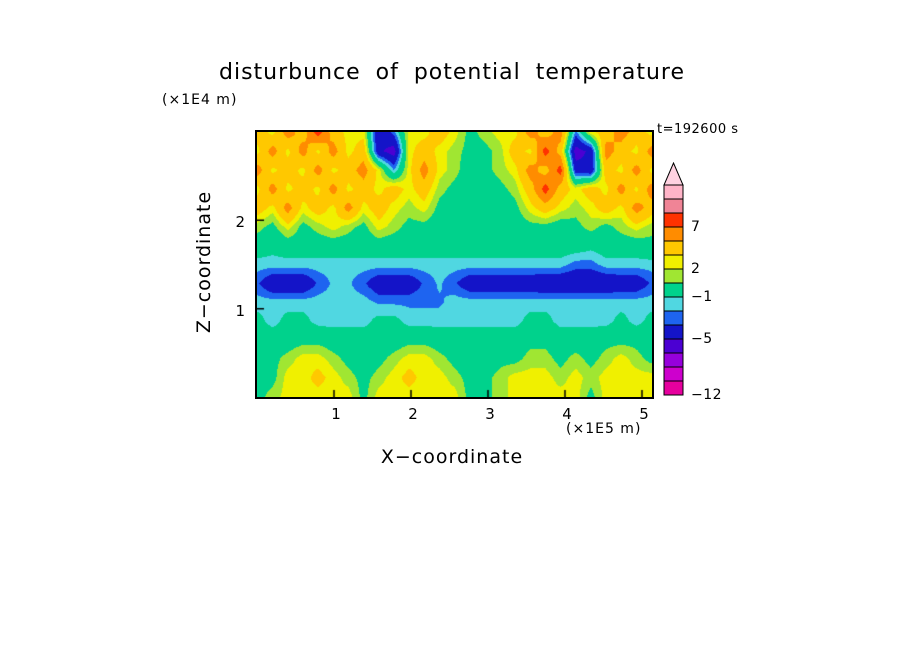 This screenshot has height=654, width=904. Describe the element at coordinates (490, 414) in the screenshot. I see `x-tick-label: 3` at that location.